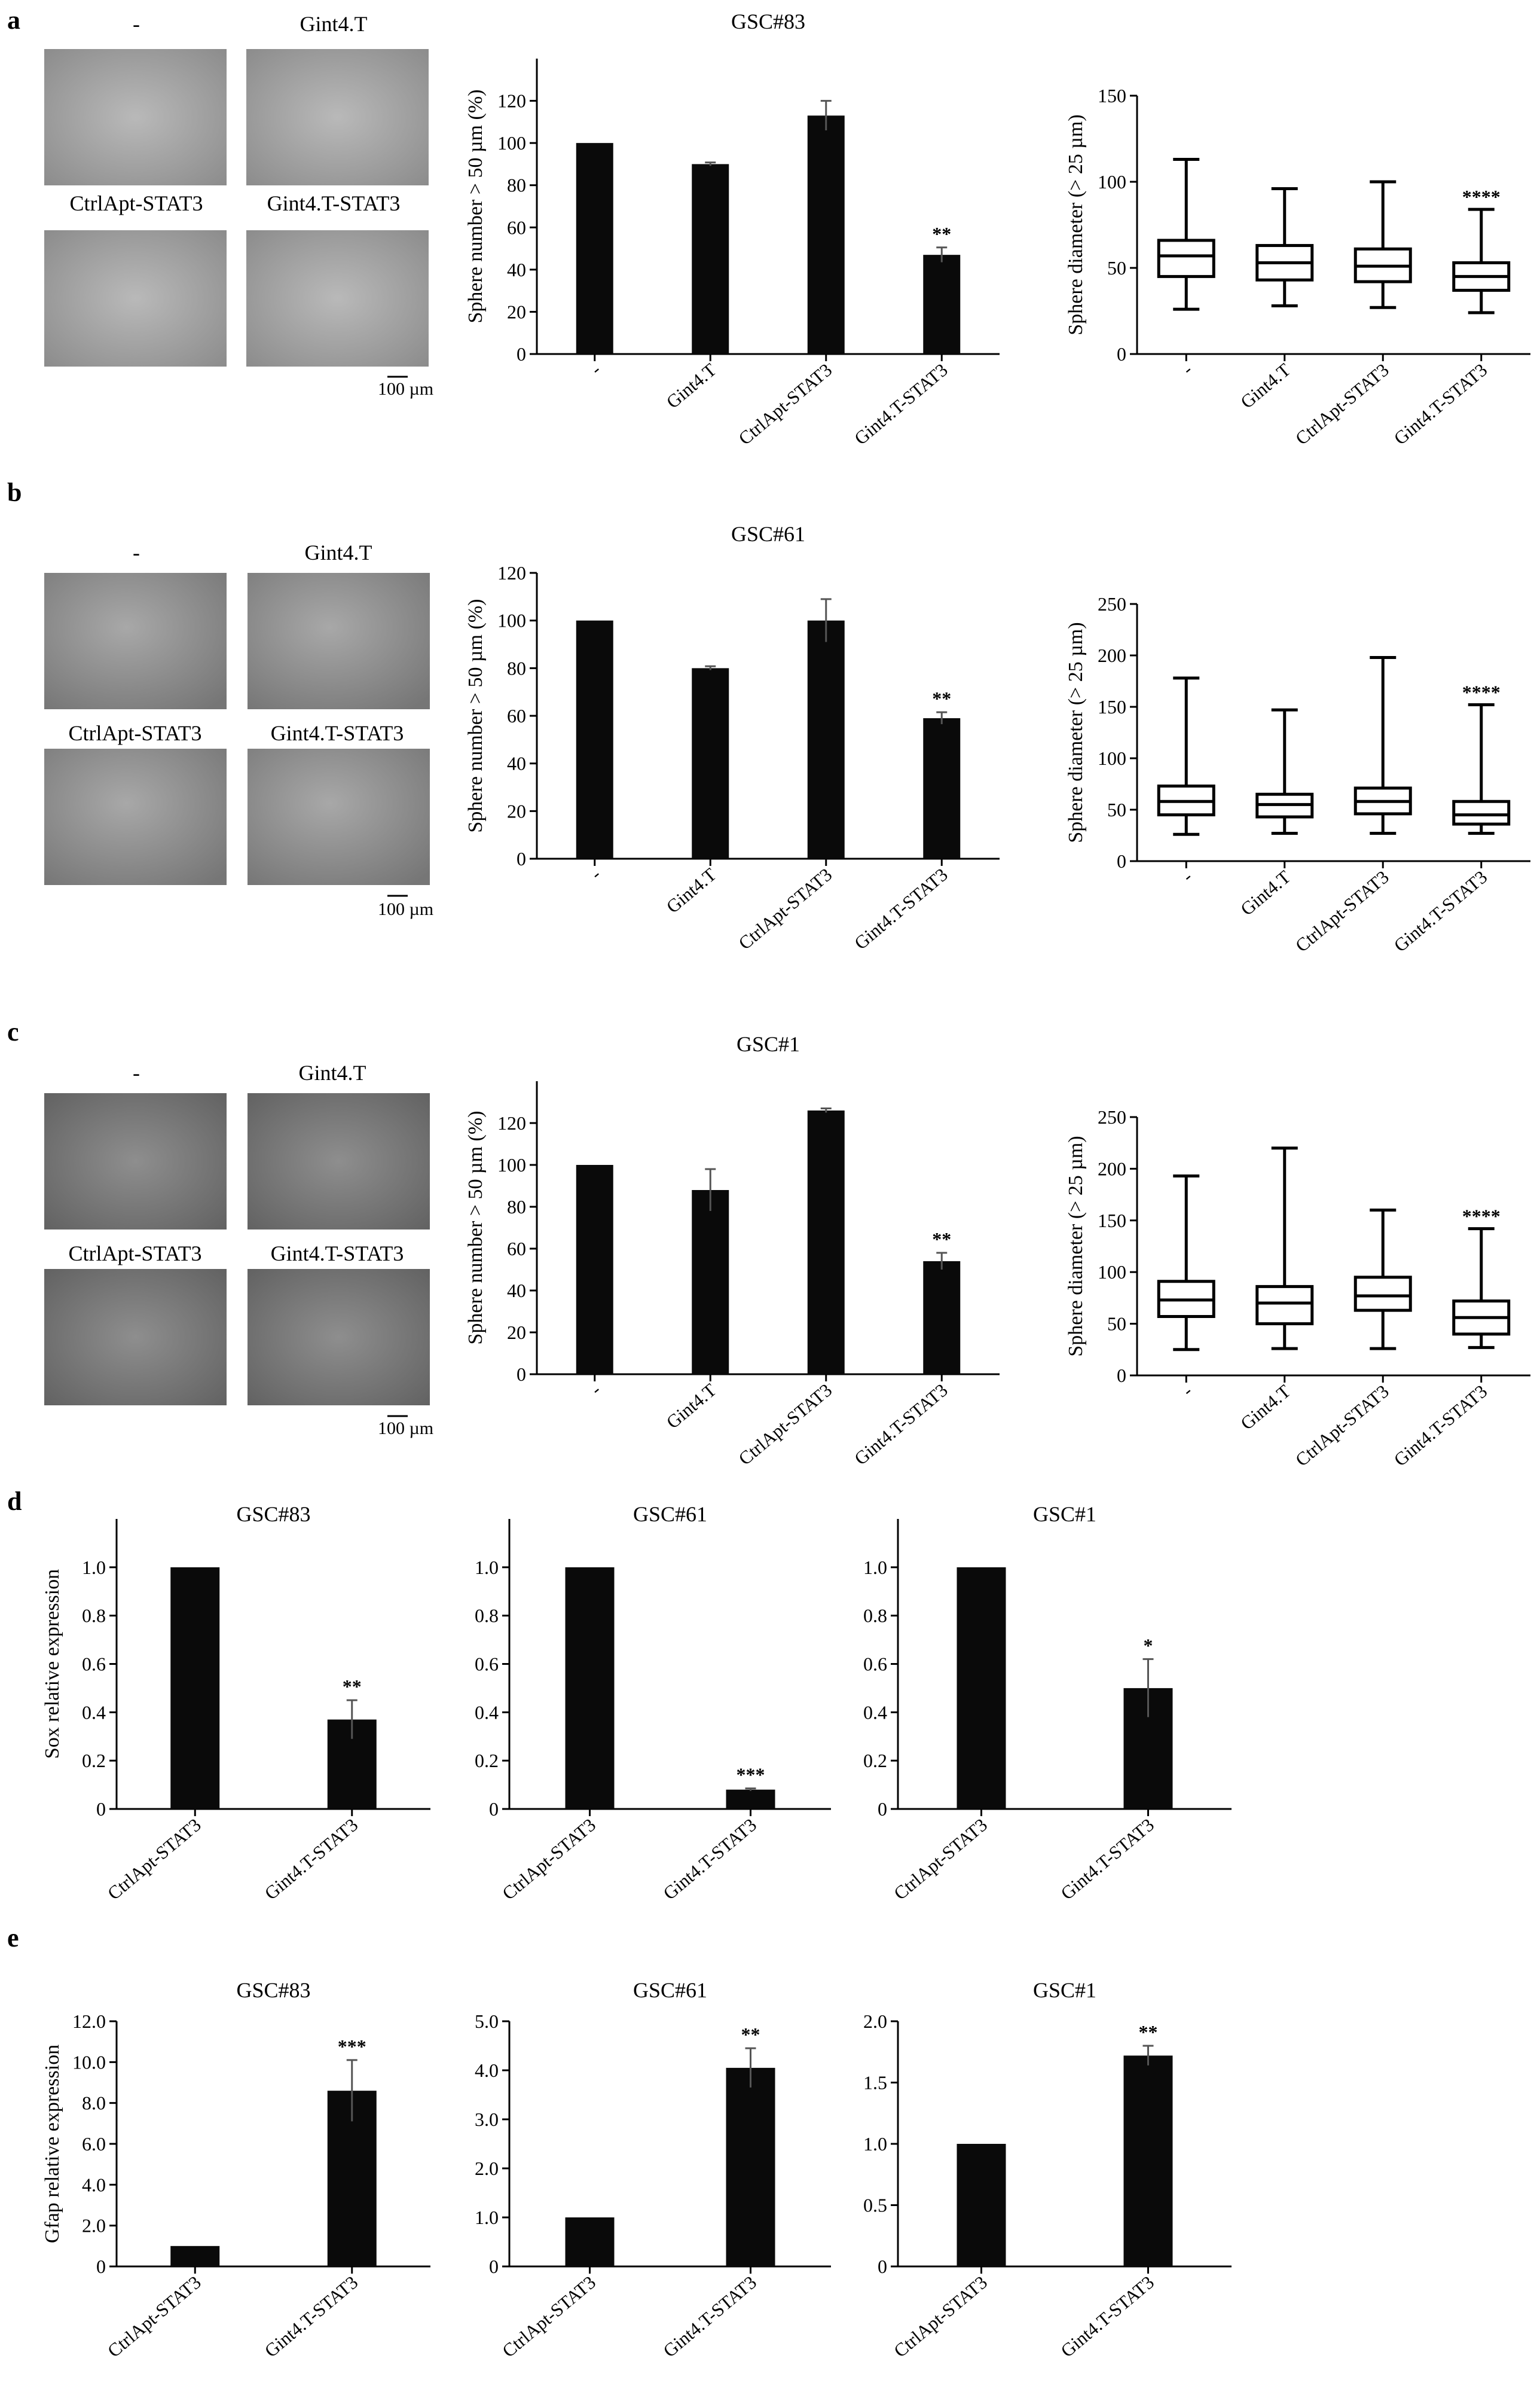  What do you see at coordinates (1112, 95) in the screenshot?
I see `y-tick-label: 150` at bounding box center [1112, 95].